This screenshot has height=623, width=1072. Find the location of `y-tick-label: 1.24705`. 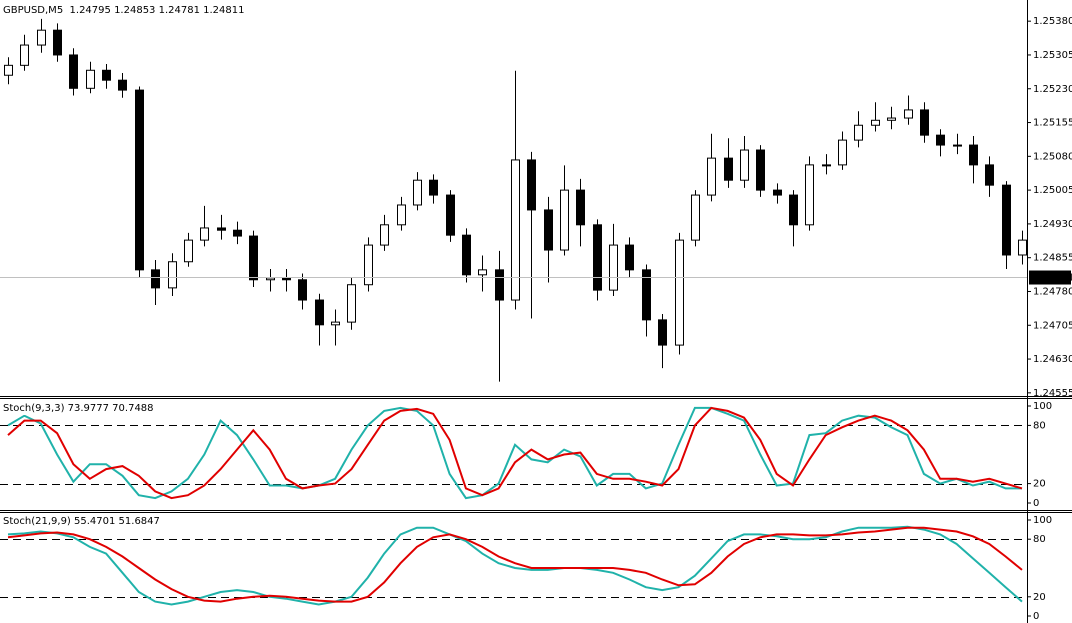

y-tick-label: 1.24705 is located at coordinates (1052, 325).